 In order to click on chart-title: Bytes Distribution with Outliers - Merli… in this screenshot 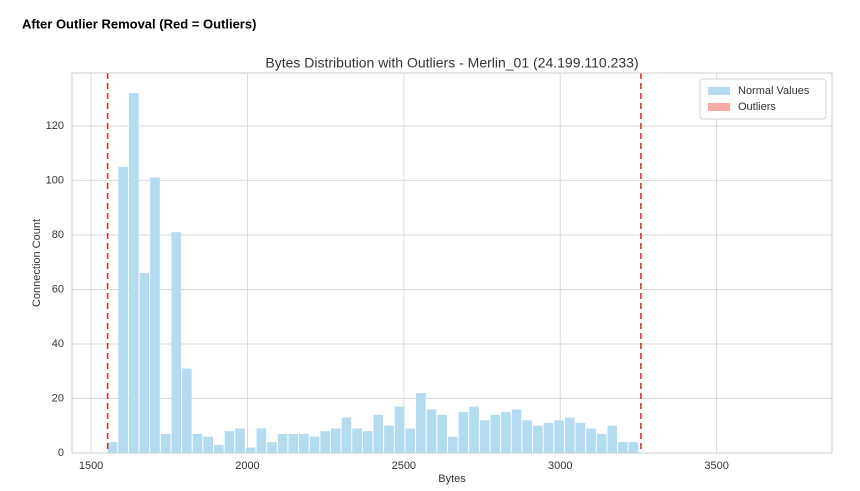, I will do `click(451, 63)`.